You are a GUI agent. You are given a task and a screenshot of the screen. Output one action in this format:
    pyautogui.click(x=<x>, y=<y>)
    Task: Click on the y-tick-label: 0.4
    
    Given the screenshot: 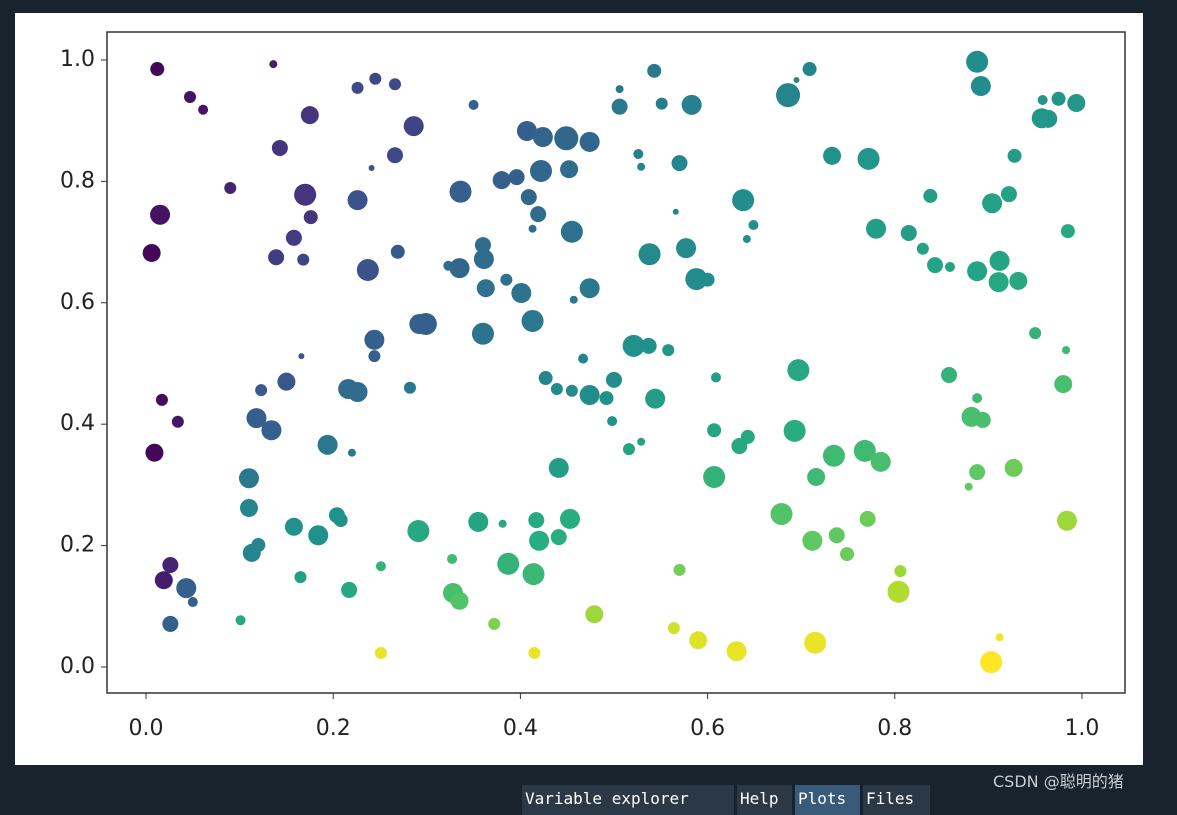 What is the action you would take?
    pyautogui.click(x=77, y=423)
    